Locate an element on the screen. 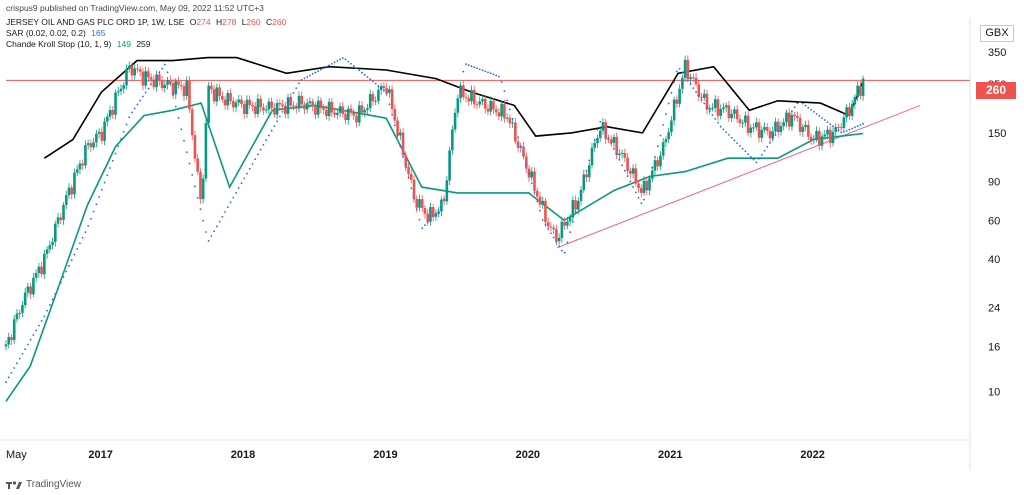 Image resolution: width=1024 pixels, height=495 pixels. tradingview-footer: TradingView is located at coordinates (43, 484).